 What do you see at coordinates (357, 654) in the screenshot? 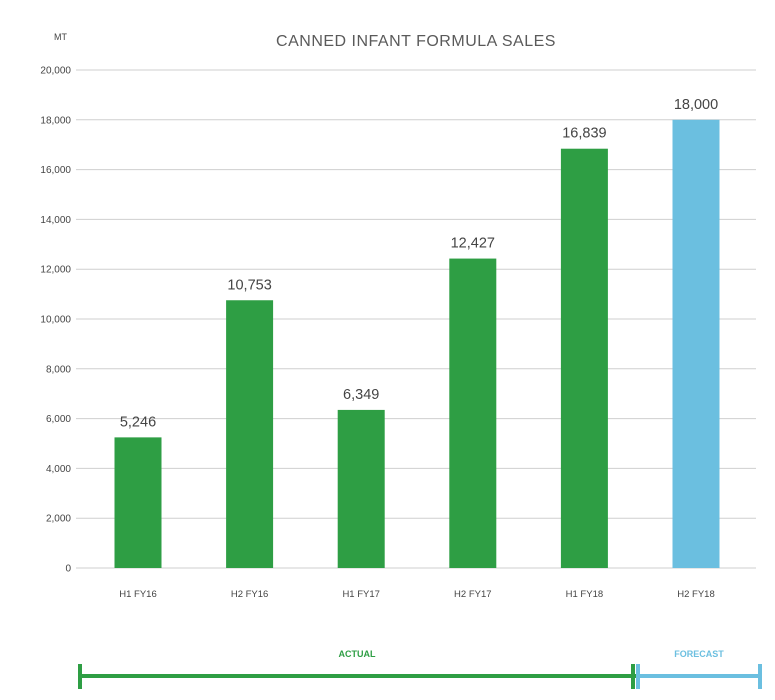
I see `actual-period-label: ACTUAL` at bounding box center [357, 654].